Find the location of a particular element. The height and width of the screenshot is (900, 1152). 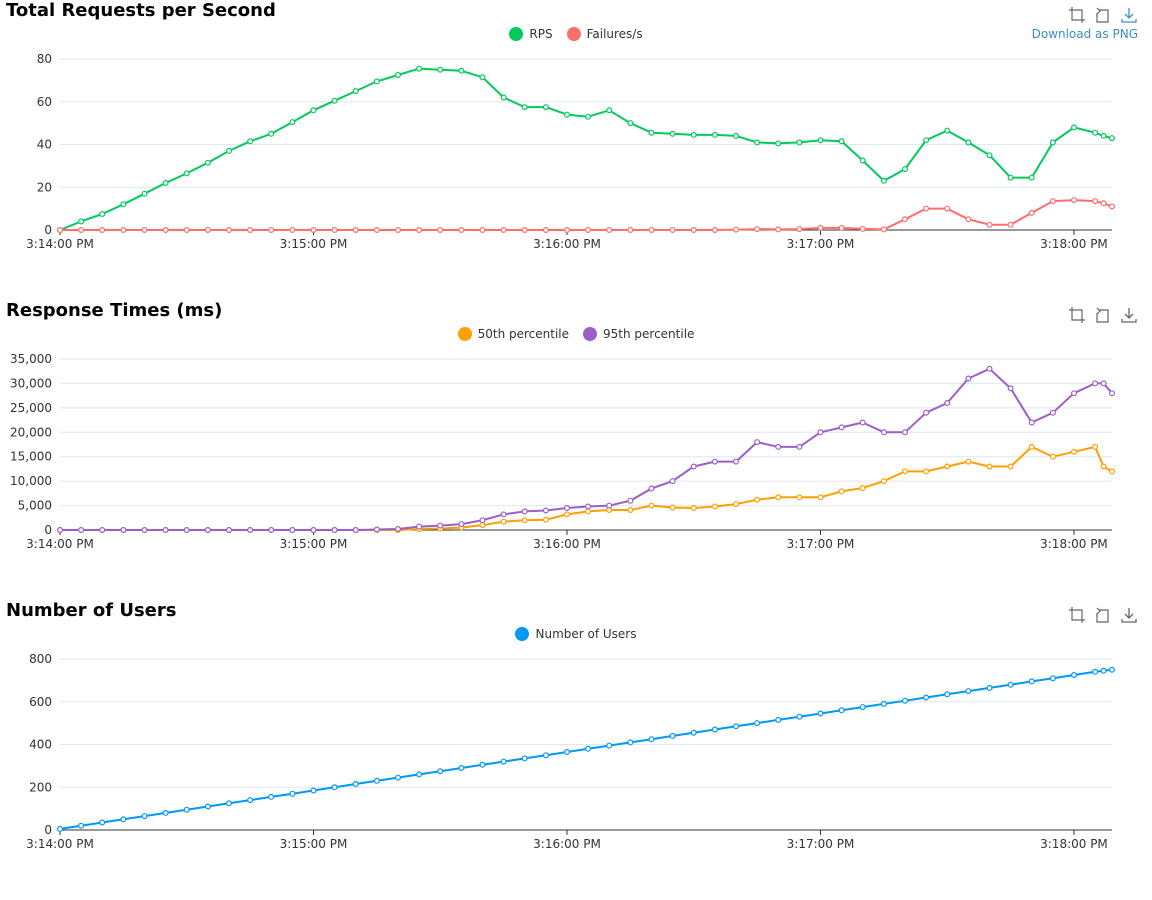

y-tick-label: 400 is located at coordinates (40, 745).